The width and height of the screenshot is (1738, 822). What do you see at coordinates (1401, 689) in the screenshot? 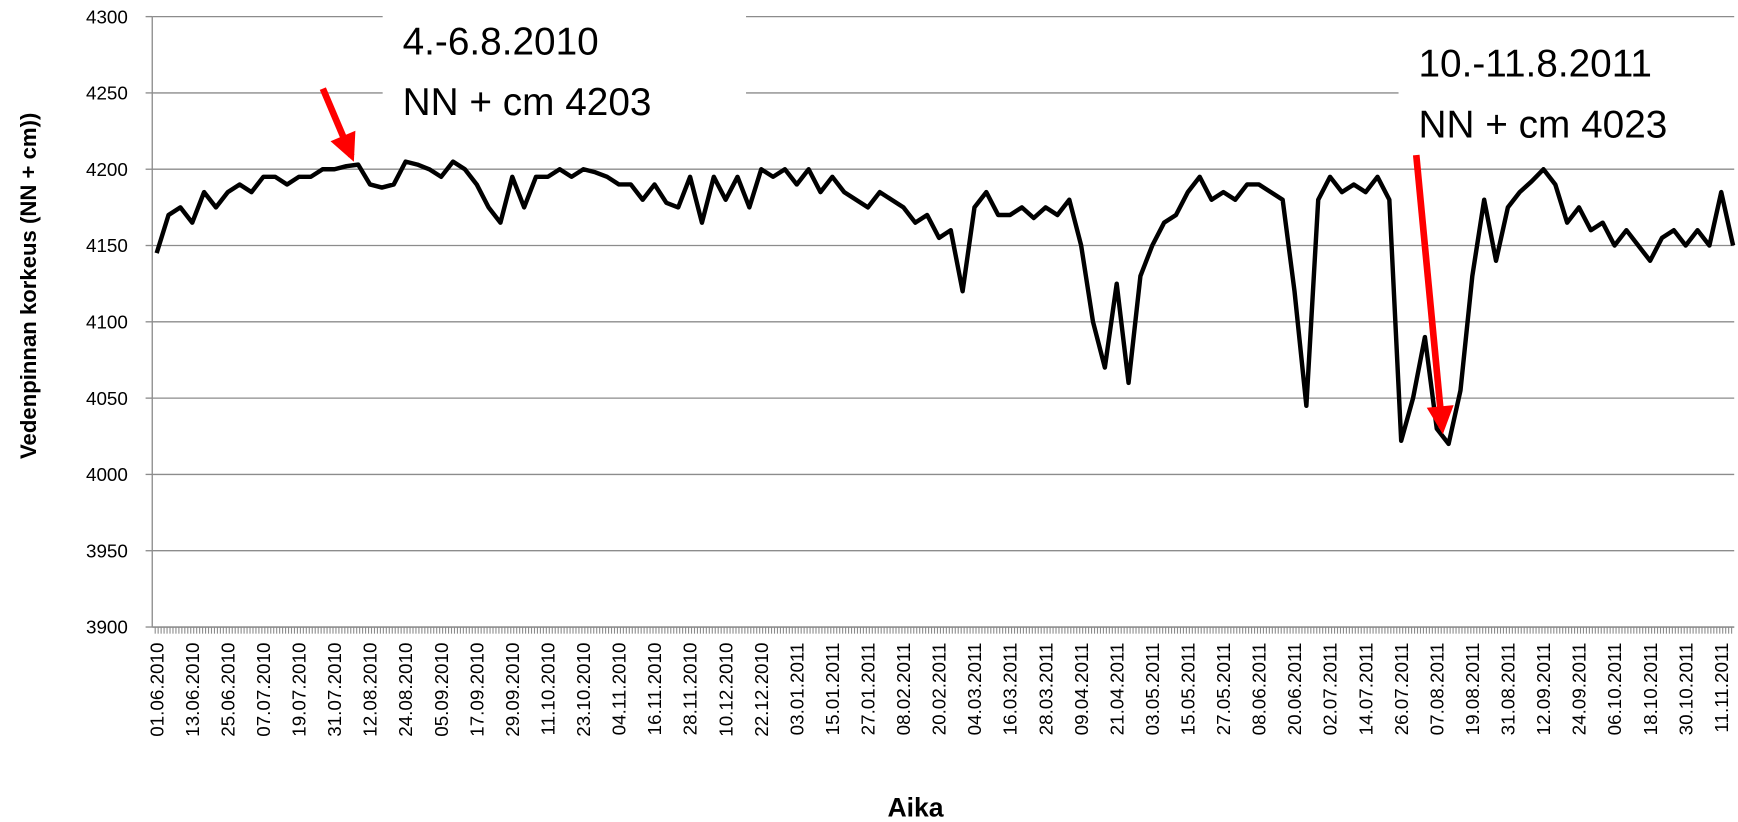
I see `x-tick-label: 26.07.2011` at bounding box center [1401, 689].